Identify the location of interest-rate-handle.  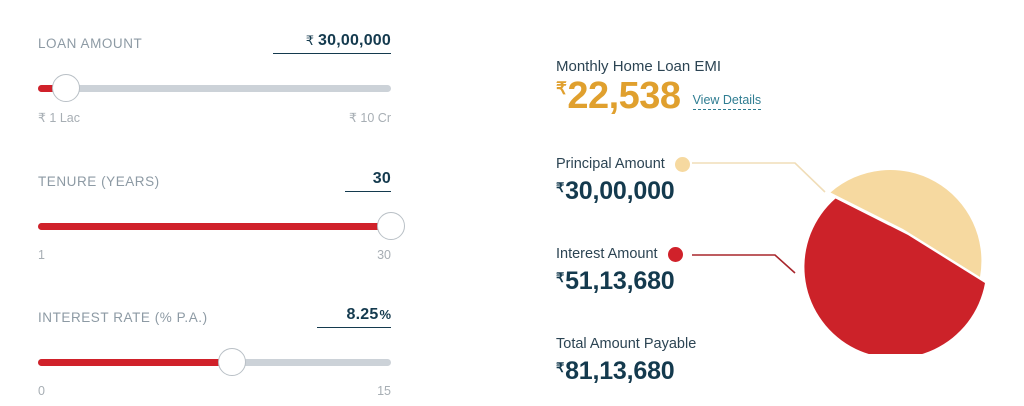
(232, 362).